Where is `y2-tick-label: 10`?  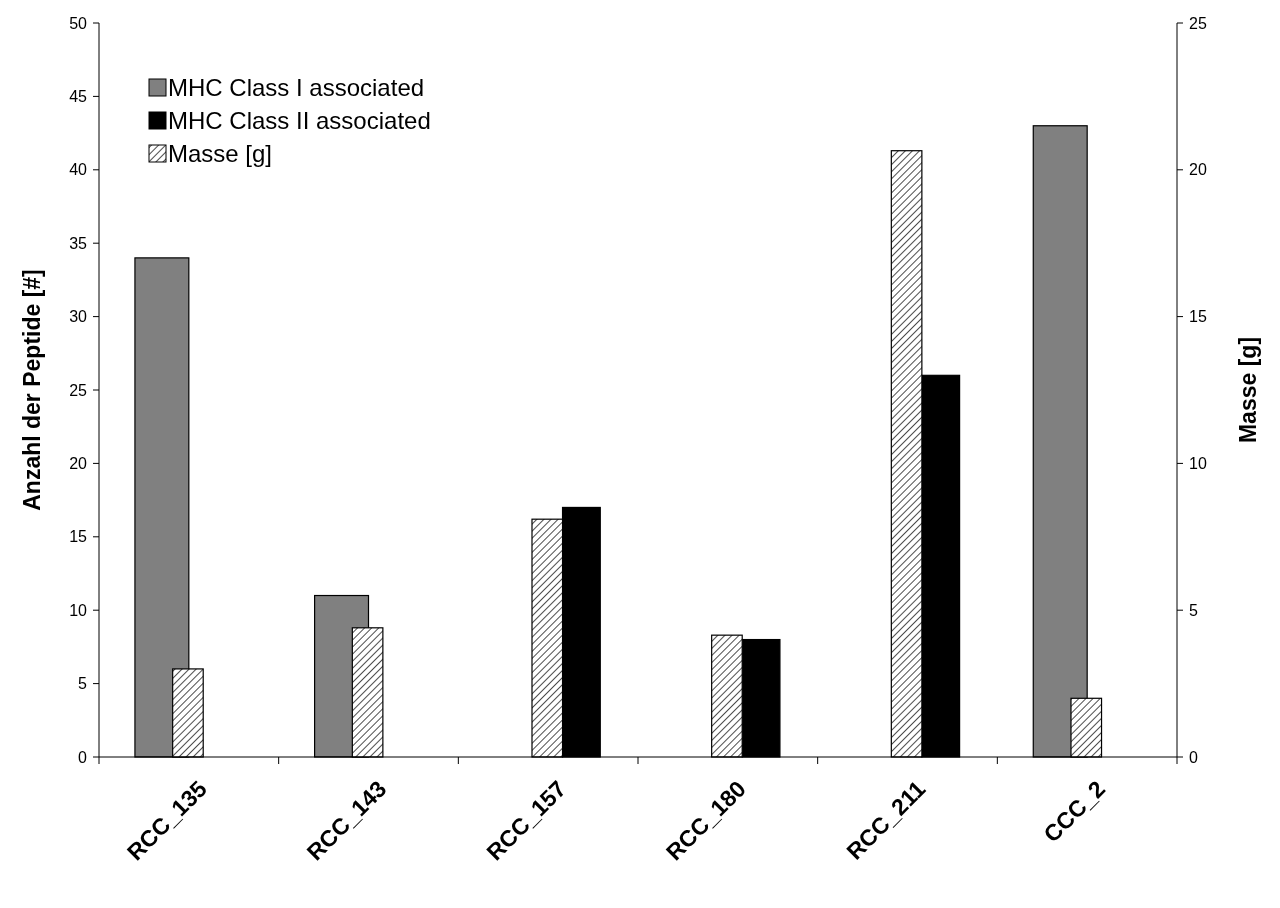 y2-tick-label: 10 is located at coordinates (1198, 463).